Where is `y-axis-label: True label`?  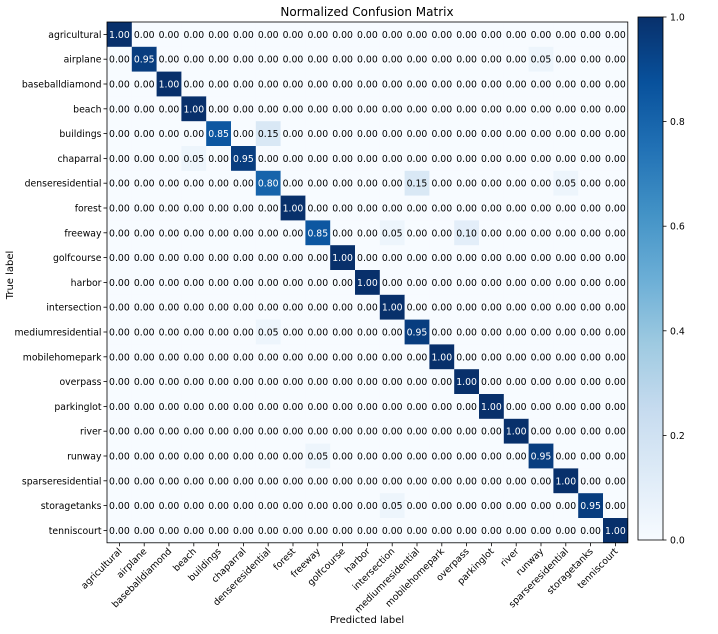 y-axis-label: True label is located at coordinates (10, 276).